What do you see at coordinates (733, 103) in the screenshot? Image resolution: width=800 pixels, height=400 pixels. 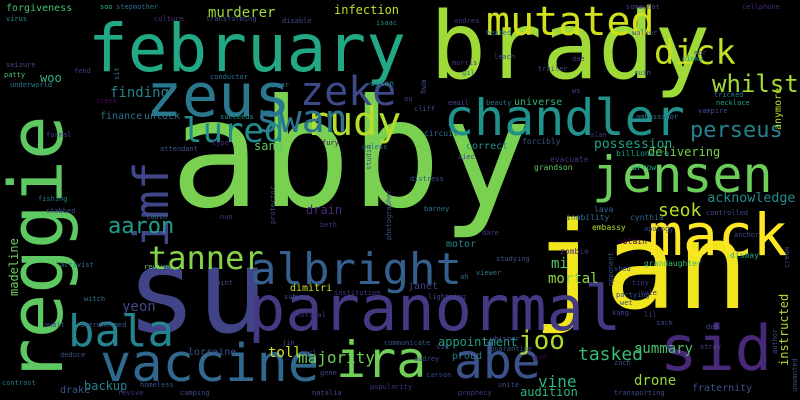 I see `word: necklace` at bounding box center [733, 103].